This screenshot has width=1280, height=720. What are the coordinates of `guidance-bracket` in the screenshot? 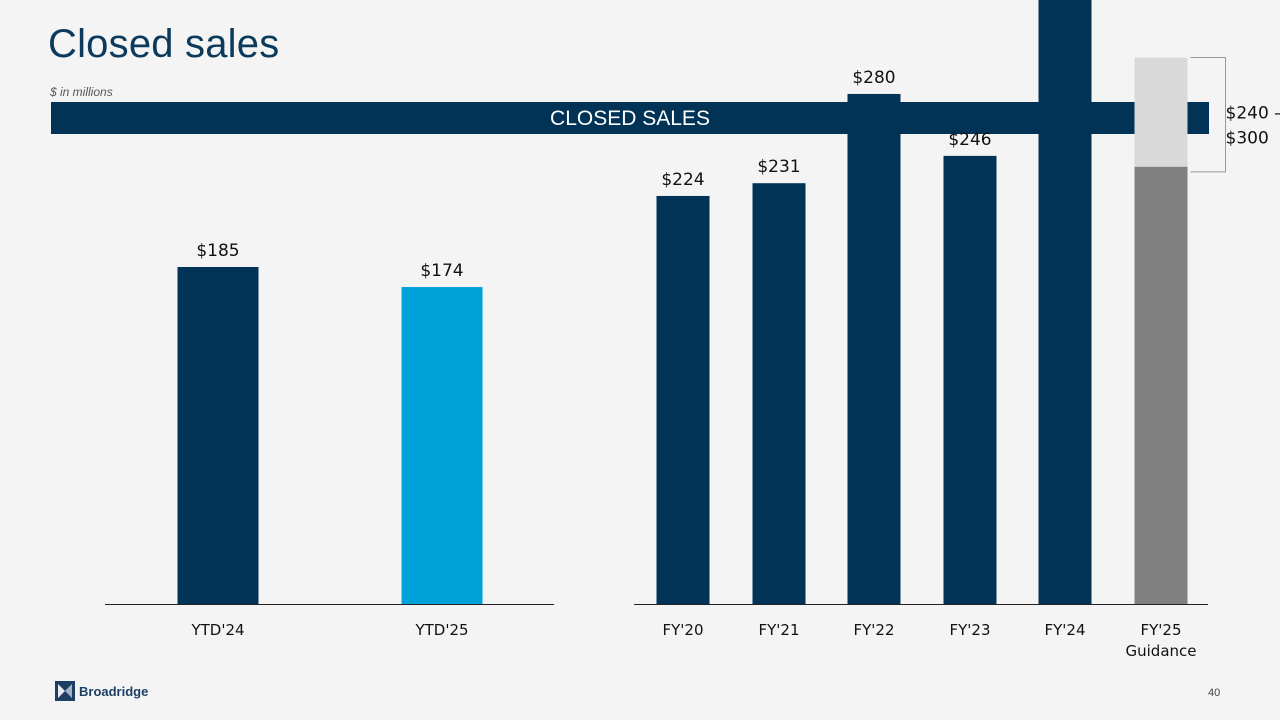 It's located at (1208, 115).